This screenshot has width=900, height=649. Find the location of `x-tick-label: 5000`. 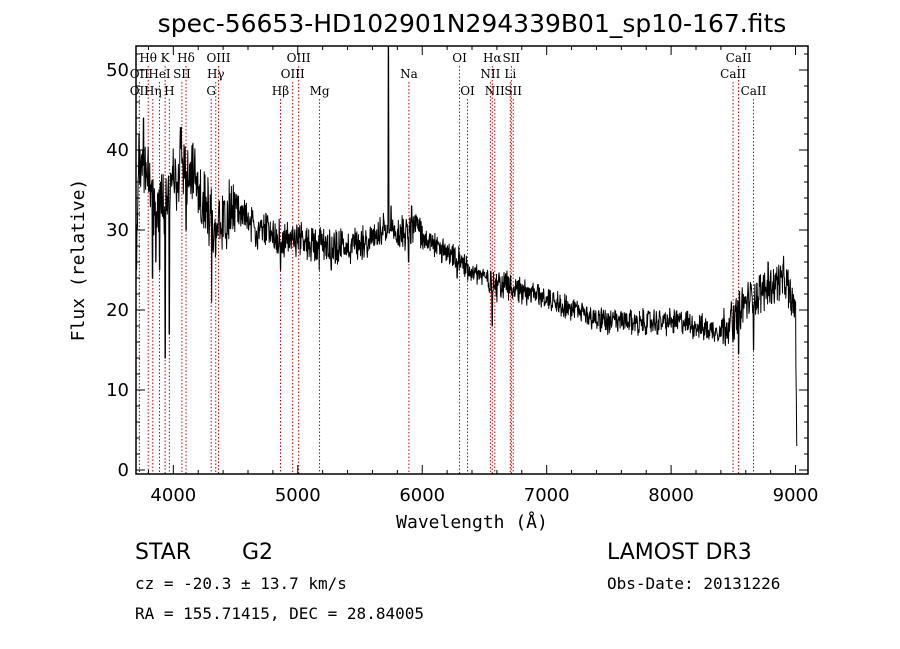

x-tick-label: 5000 is located at coordinates (298, 495).